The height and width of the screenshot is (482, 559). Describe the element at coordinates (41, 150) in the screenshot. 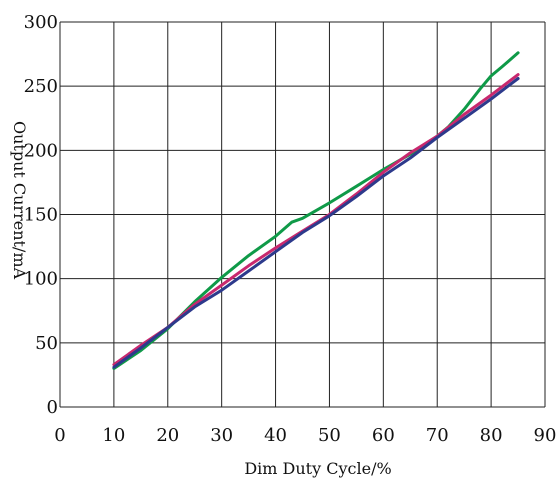

I see `y-tick-label: 200` at that location.